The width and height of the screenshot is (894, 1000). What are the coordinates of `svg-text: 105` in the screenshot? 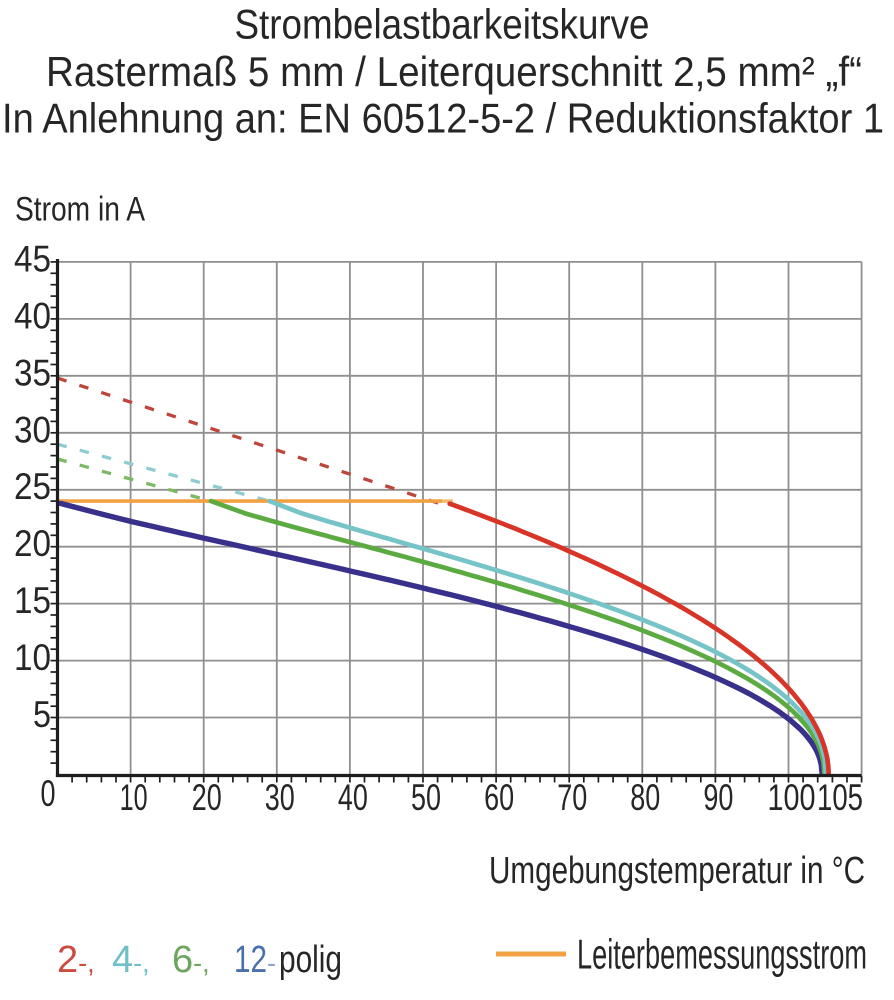 It's located at (840, 797).